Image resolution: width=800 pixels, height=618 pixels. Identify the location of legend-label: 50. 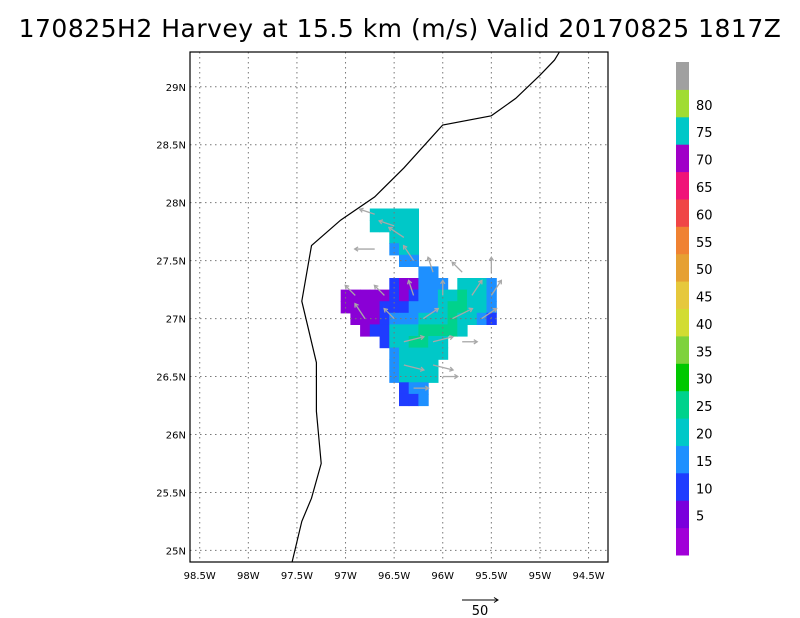
(704, 270).